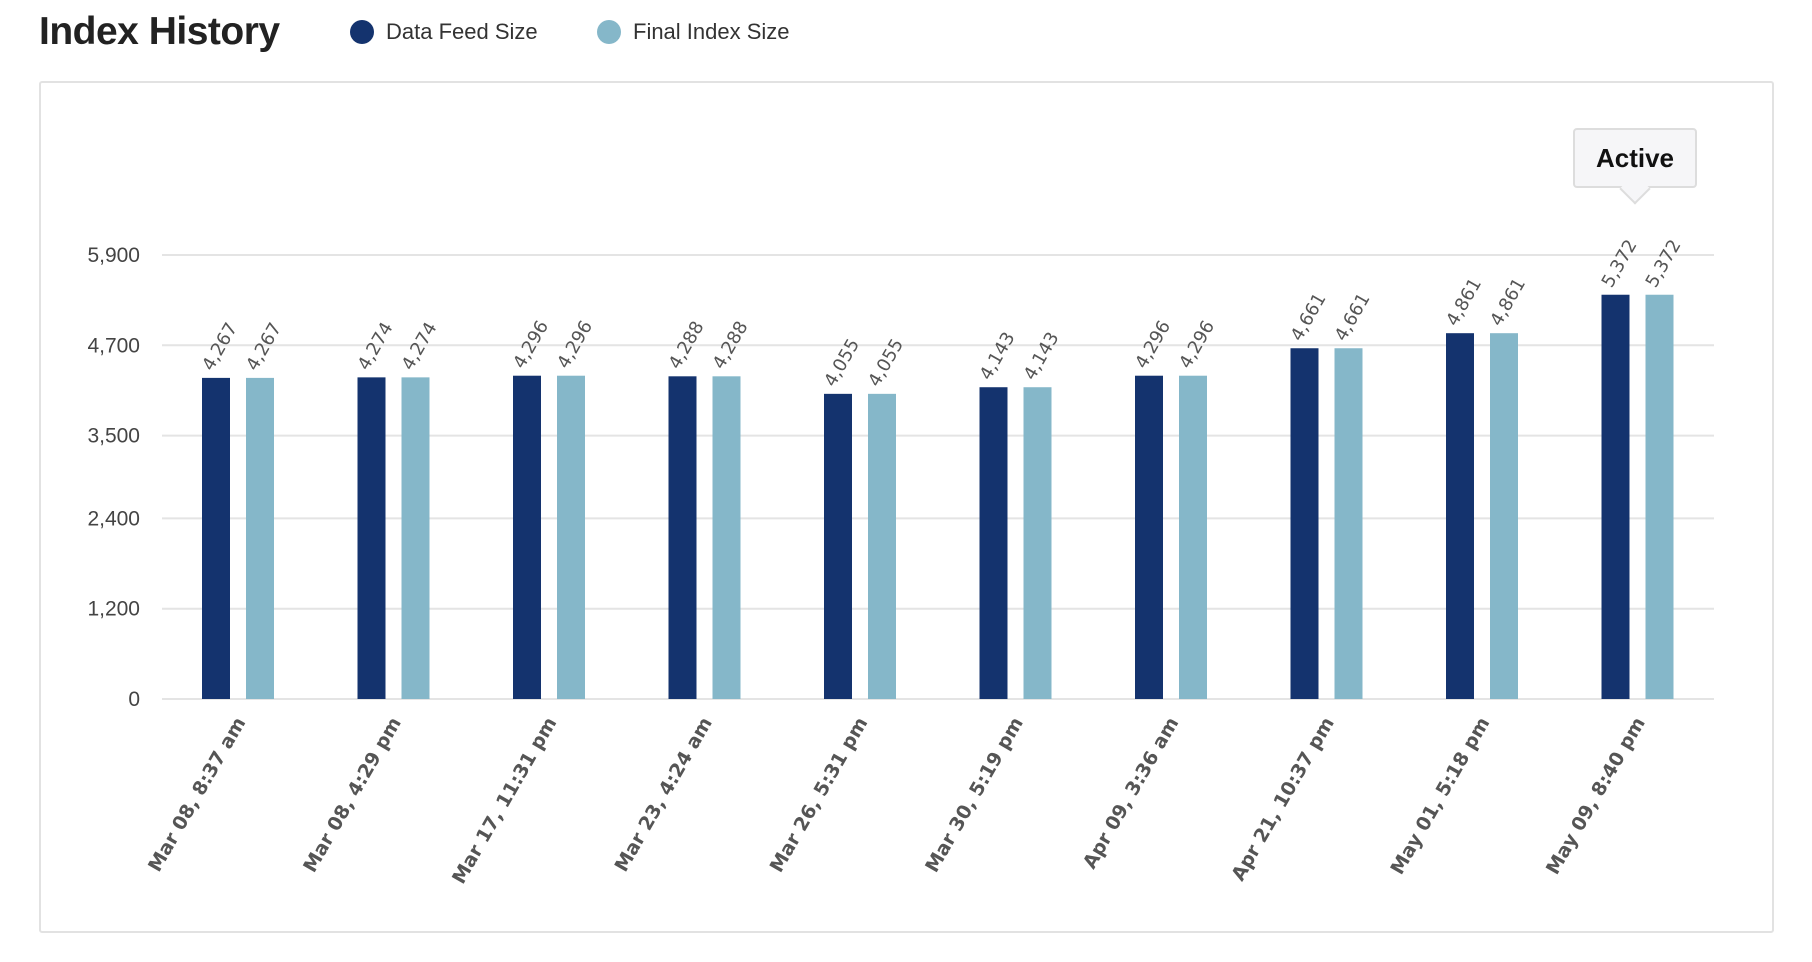 This screenshot has height=962, width=1812. I want to click on page-title: Index History, so click(159, 31).